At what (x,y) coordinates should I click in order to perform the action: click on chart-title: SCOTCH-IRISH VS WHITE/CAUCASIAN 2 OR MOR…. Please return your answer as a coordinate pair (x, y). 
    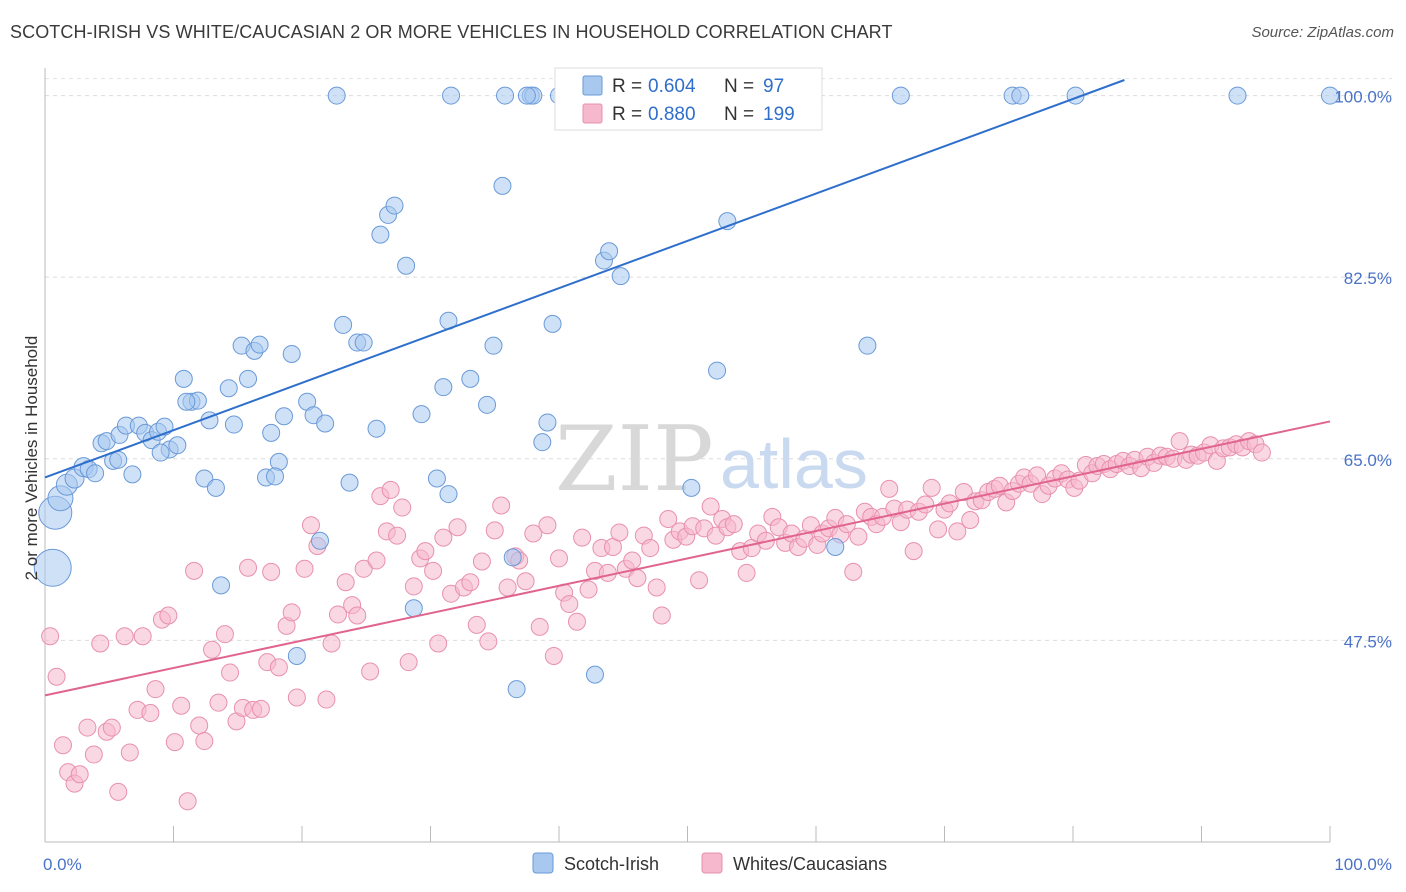
    Looking at the image, I should click on (451, 32).